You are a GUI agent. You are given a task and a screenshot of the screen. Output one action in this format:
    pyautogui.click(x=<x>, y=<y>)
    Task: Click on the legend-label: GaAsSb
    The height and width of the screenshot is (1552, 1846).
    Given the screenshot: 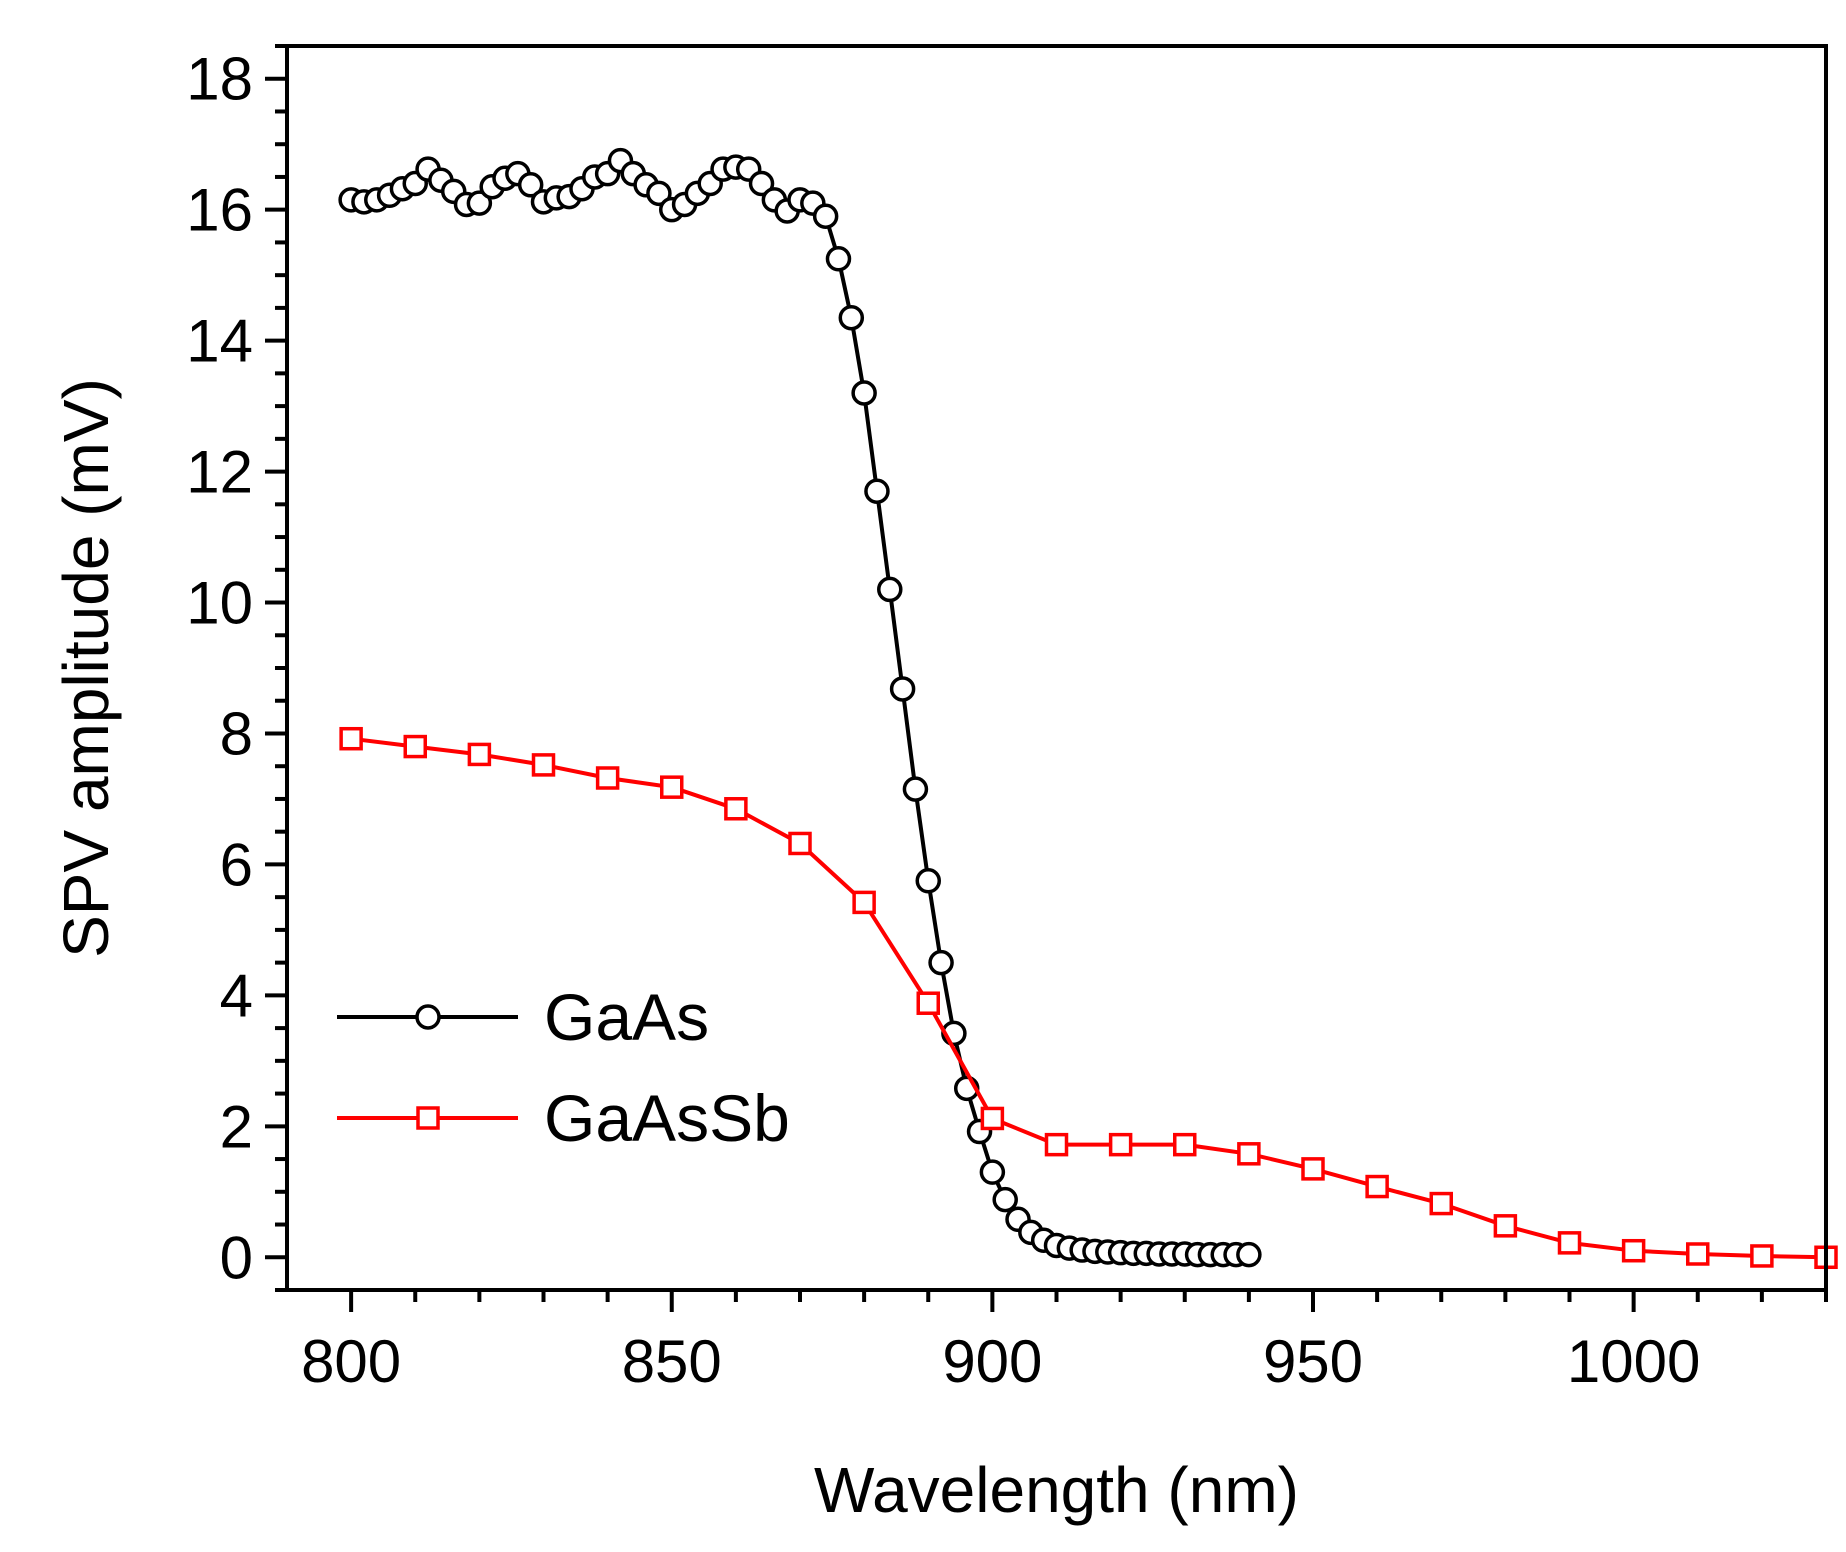 What is the action you would take?
    pyautogui.click(x=667, y=1118)
    